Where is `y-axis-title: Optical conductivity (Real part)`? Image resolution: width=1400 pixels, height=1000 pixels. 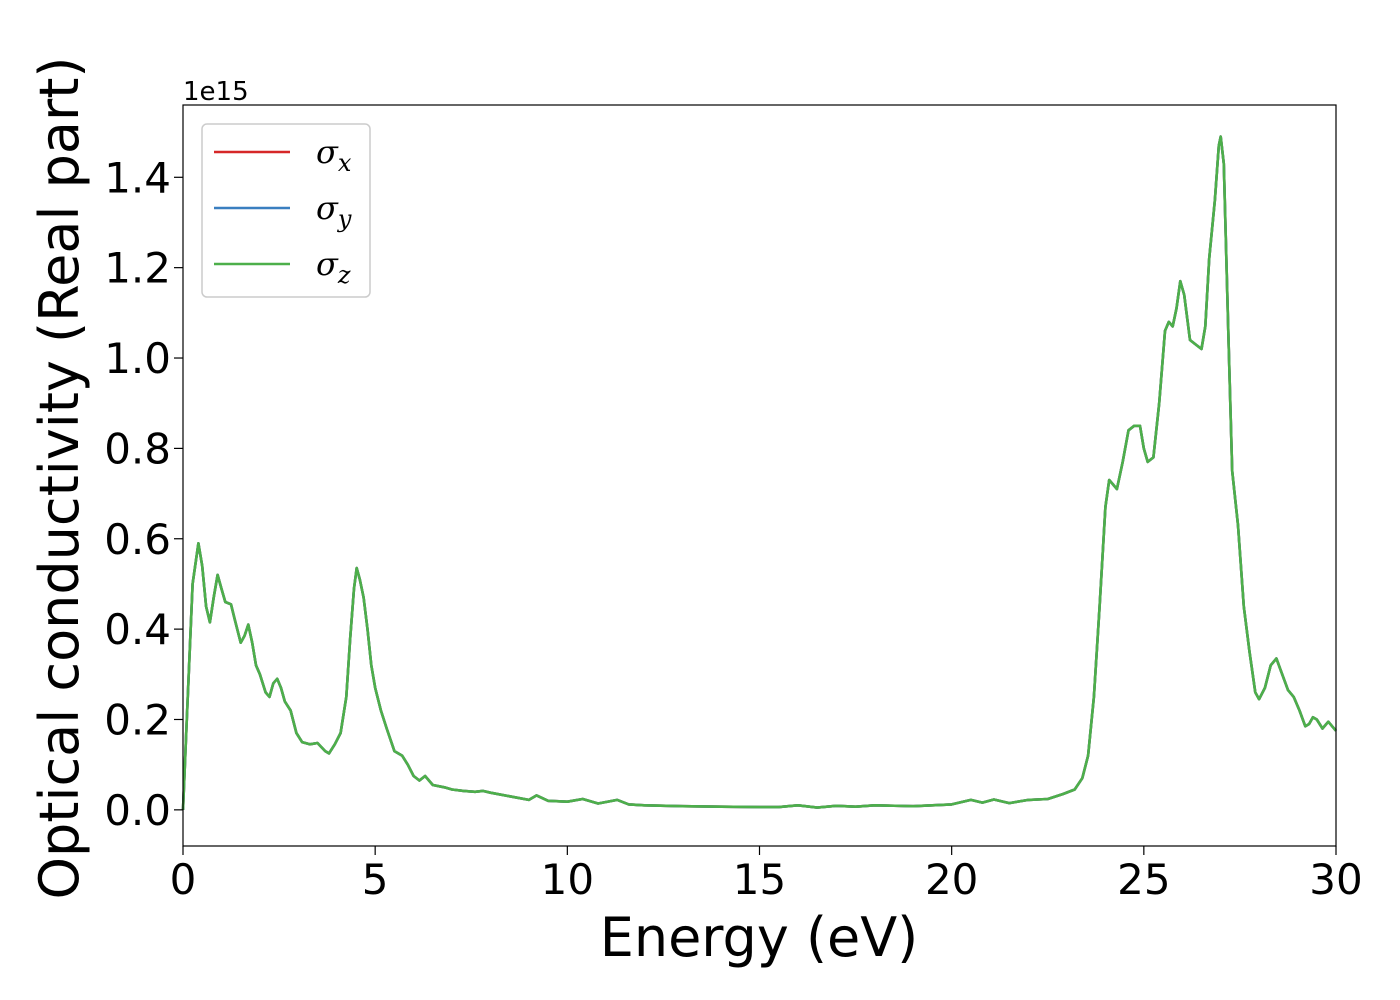
y-axis-title: Optical conductivity (Real part) is located at coordinates (59, 478).